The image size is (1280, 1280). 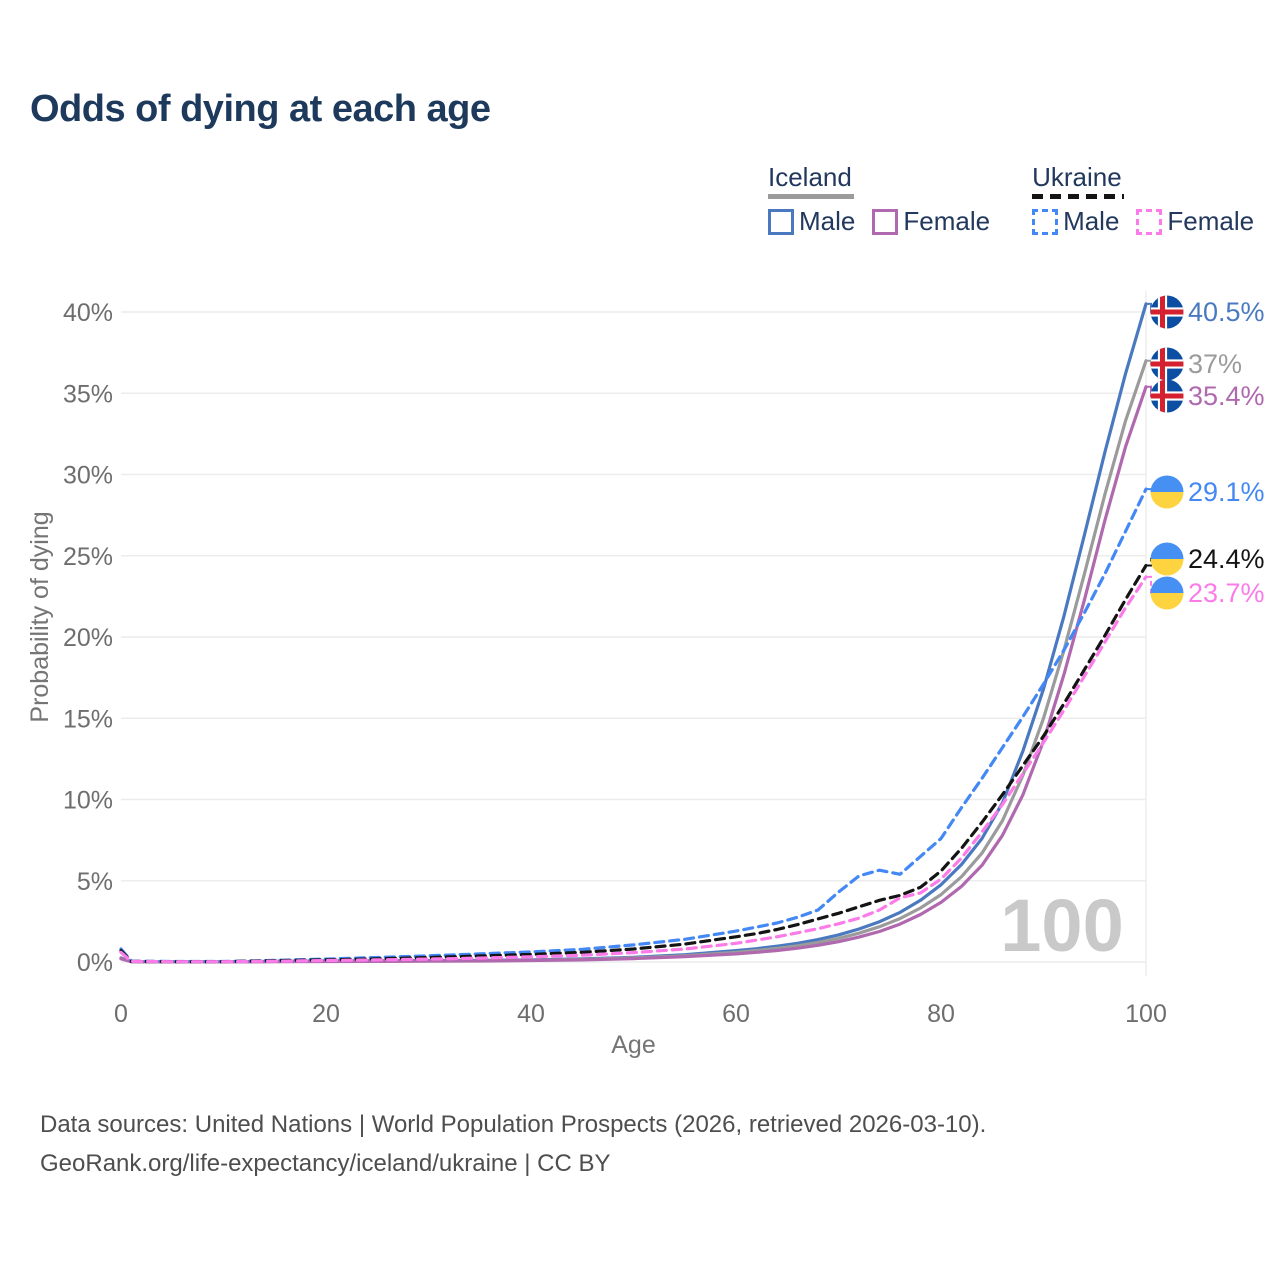 What do you see at coordinates (941, 1014) in the screenshot?
I see `x-tick-label-80: 80` at bounding box center [941, 1014].